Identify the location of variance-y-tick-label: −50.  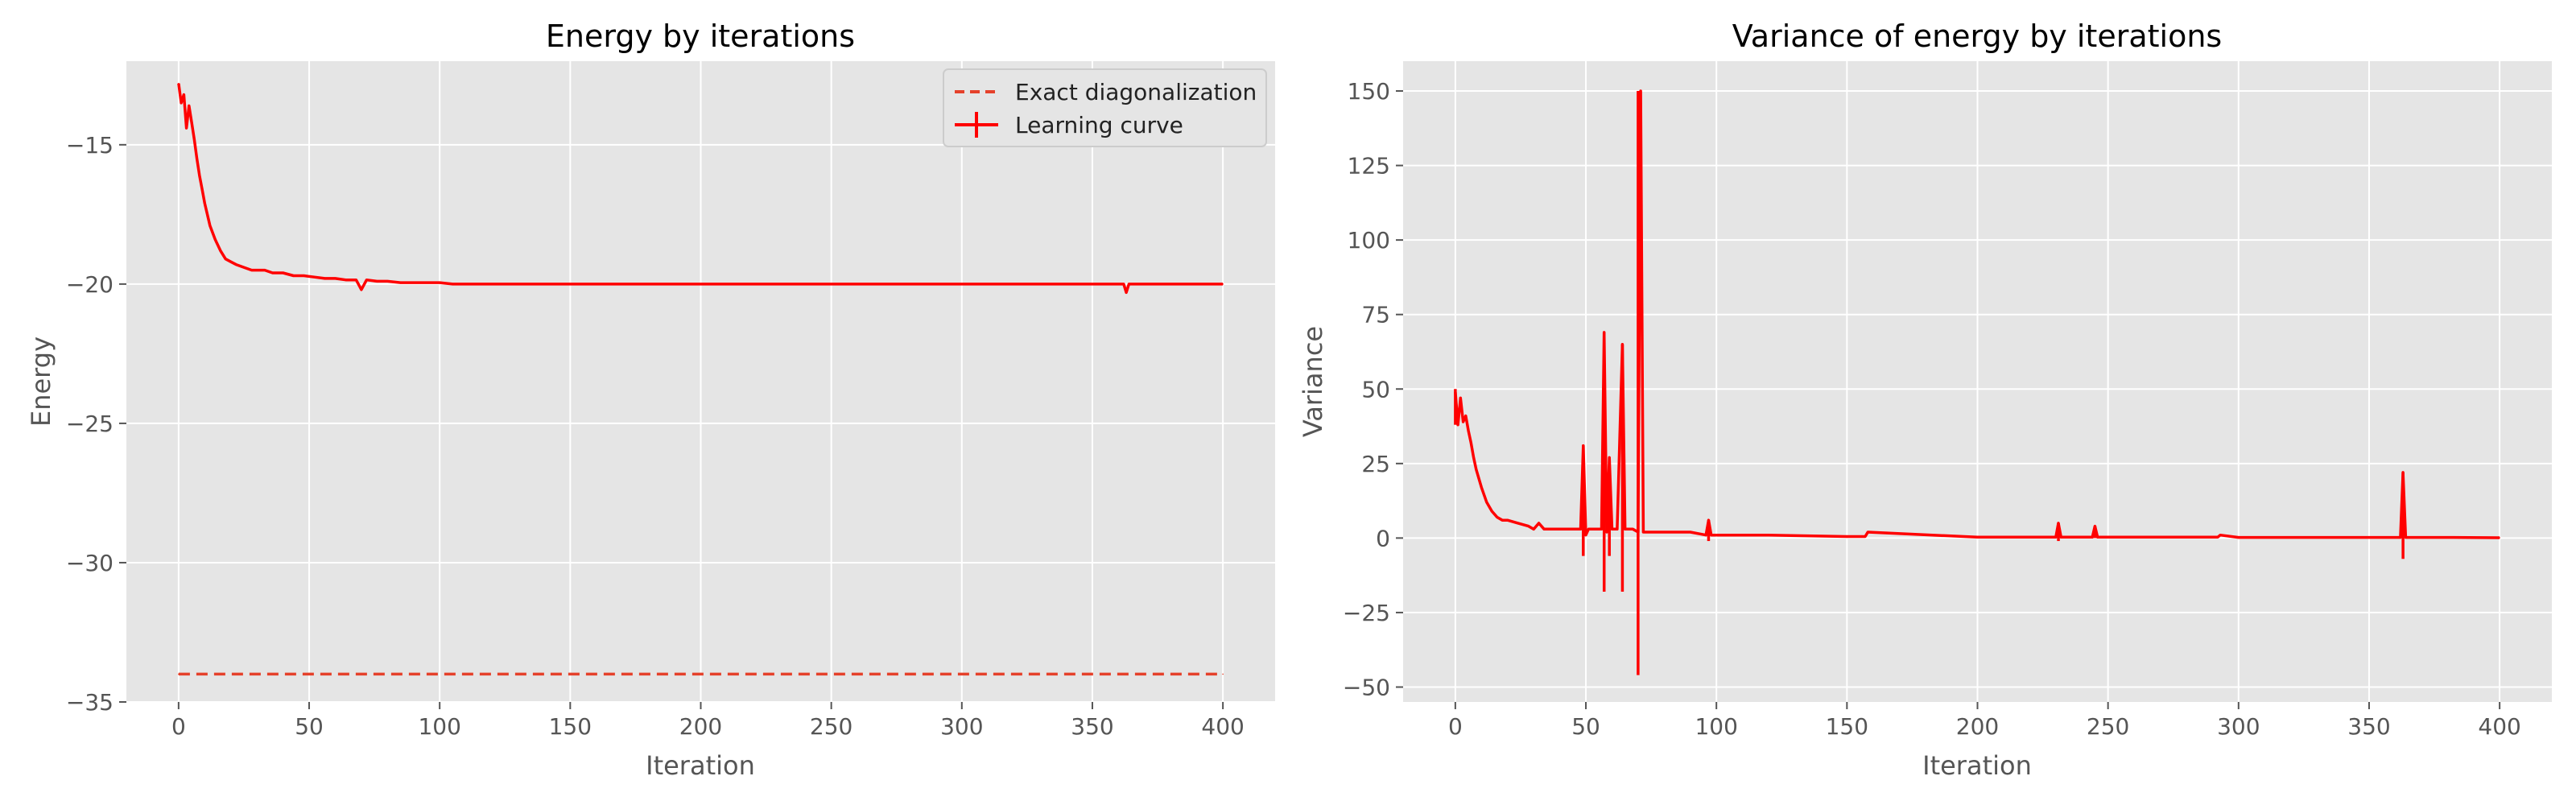
(1366, 687).